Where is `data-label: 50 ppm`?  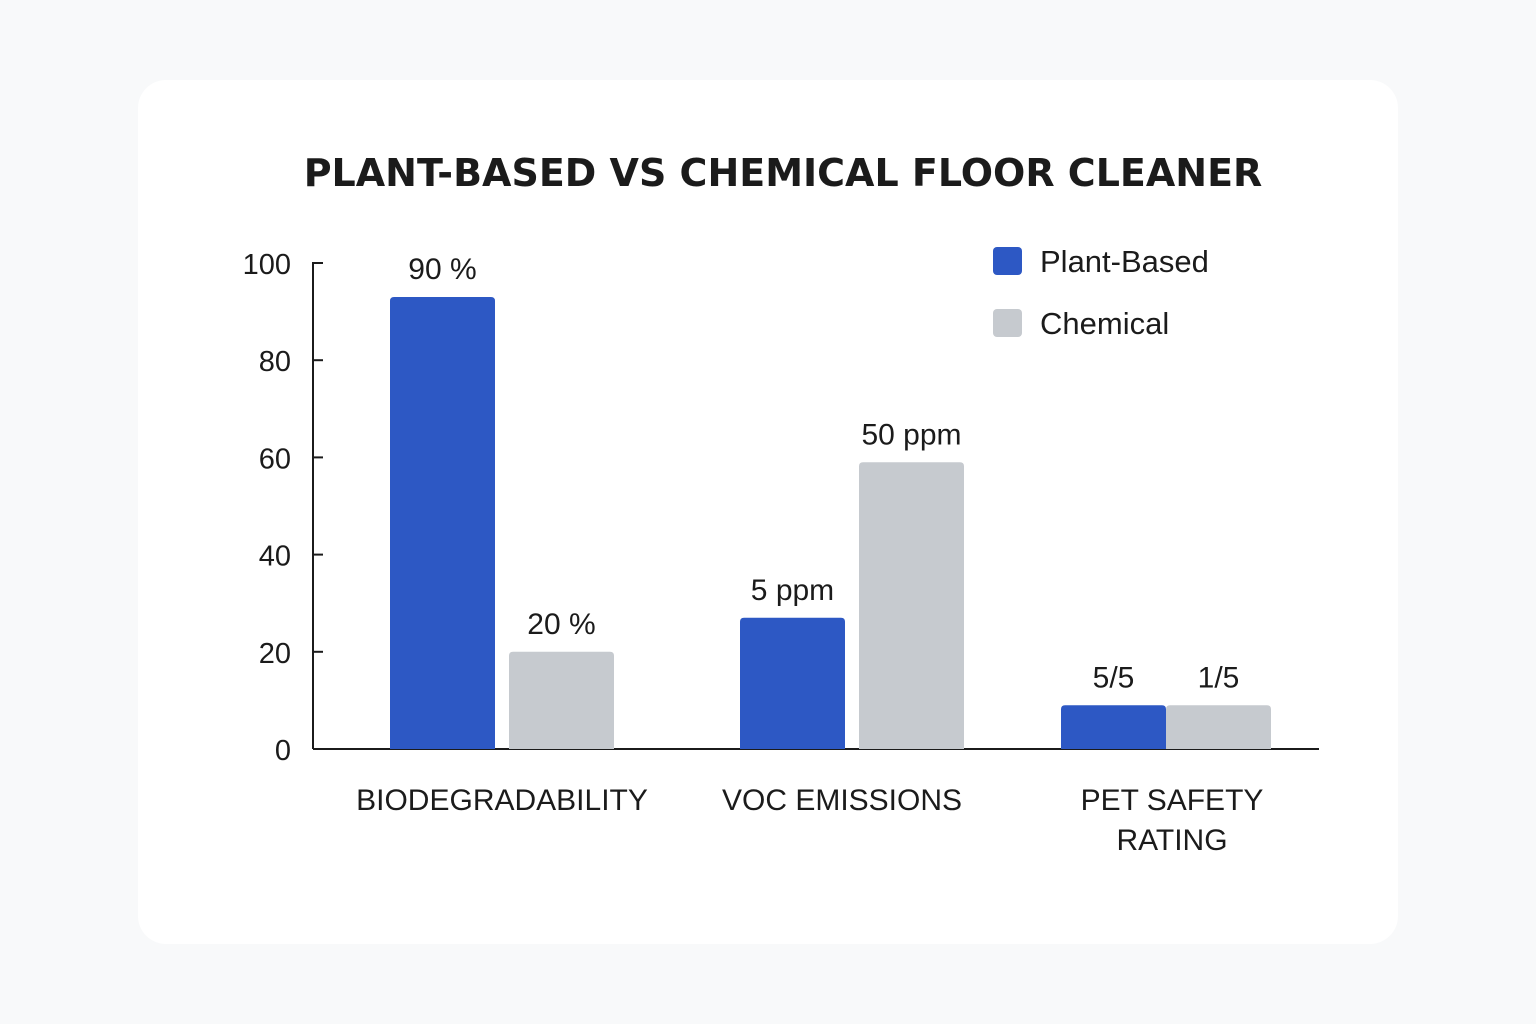
data-label: 50 ppm is located at coordinates (911, 434).